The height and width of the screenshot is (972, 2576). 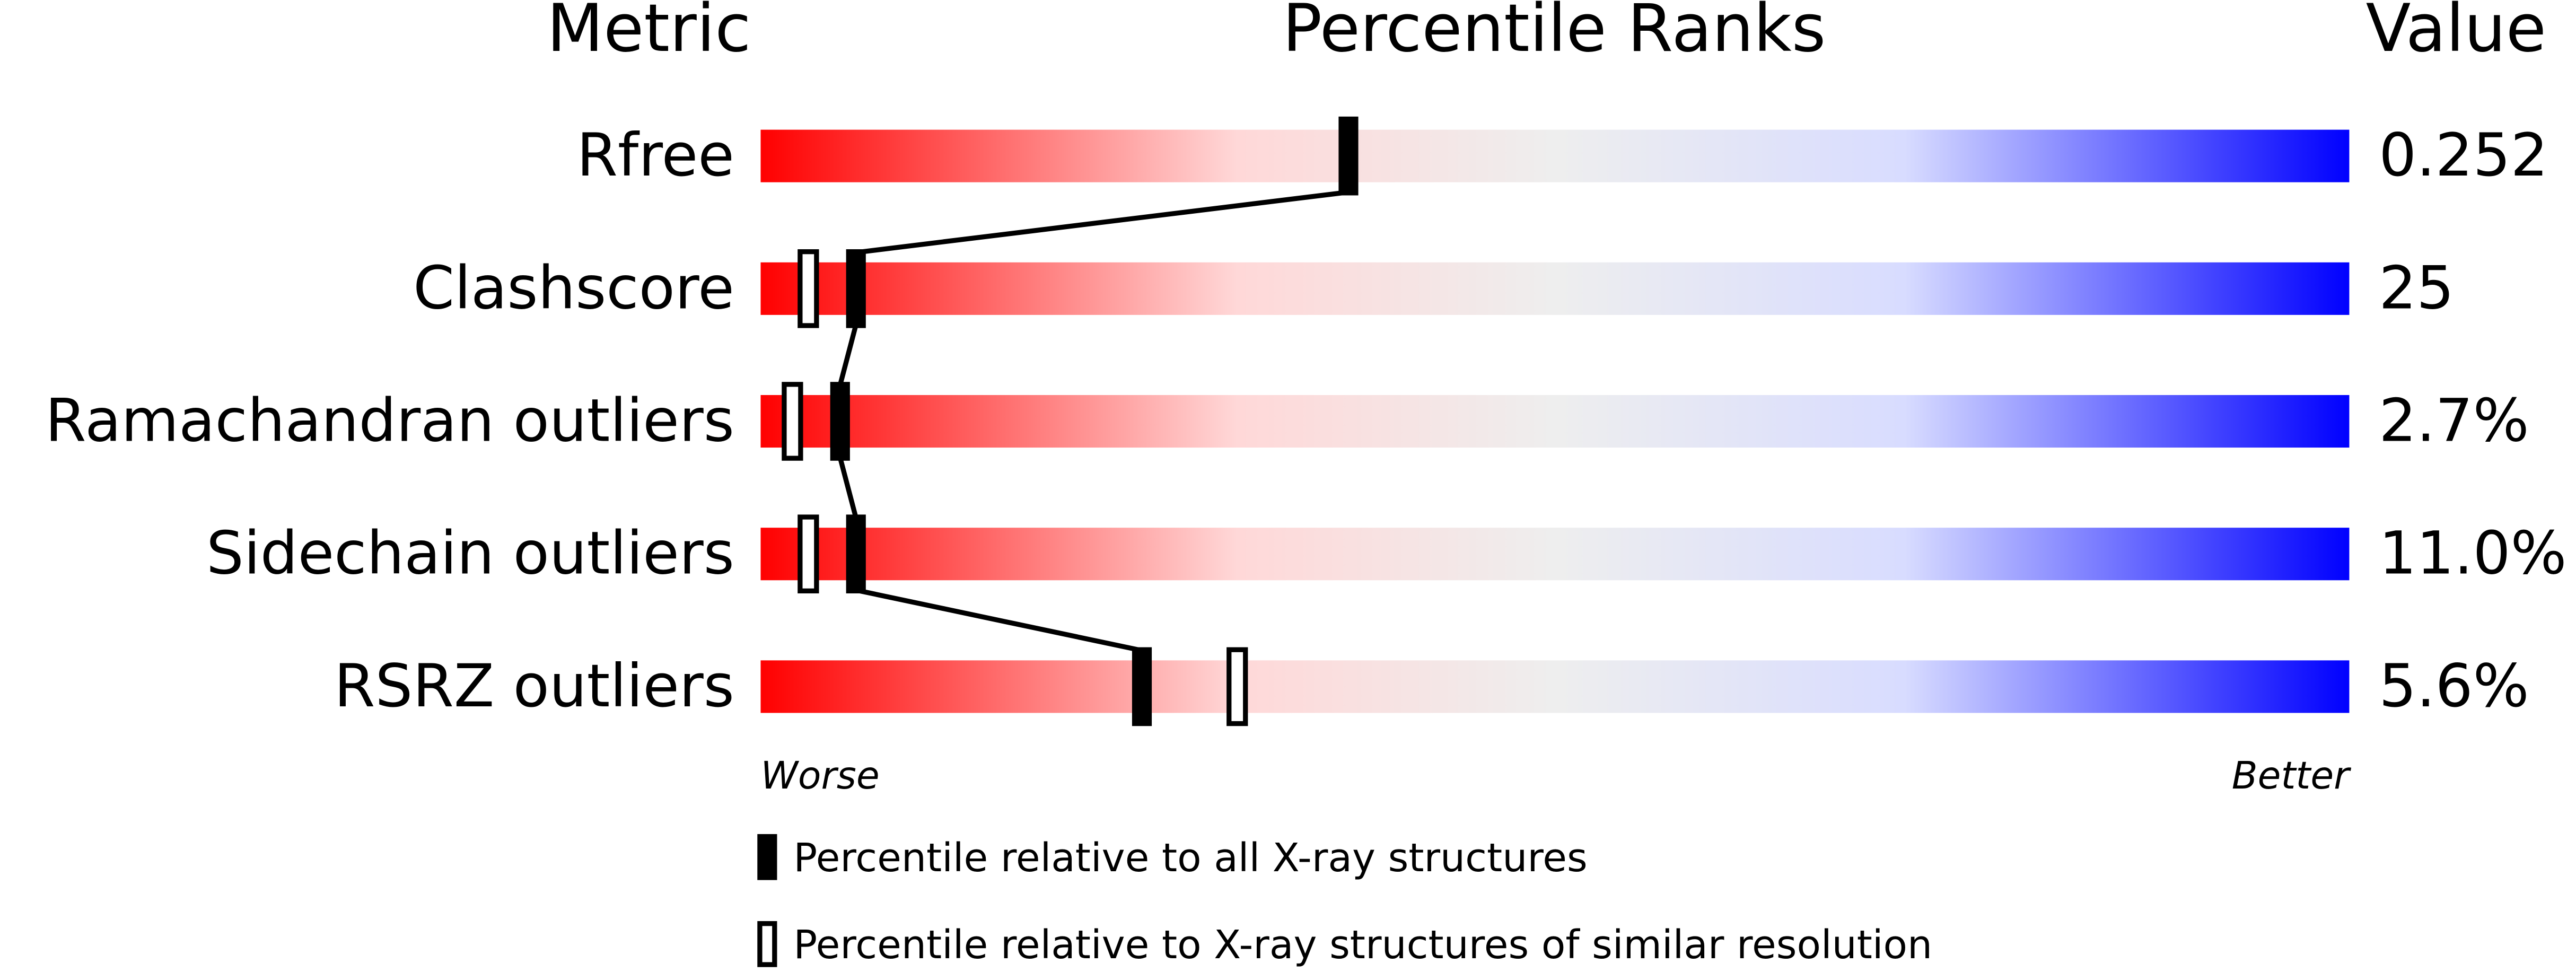 What do you see at coordinates (470, 554) in the screenshot?
I see `metric-label: Sidechain outliers` at bounding box center [470, 554].